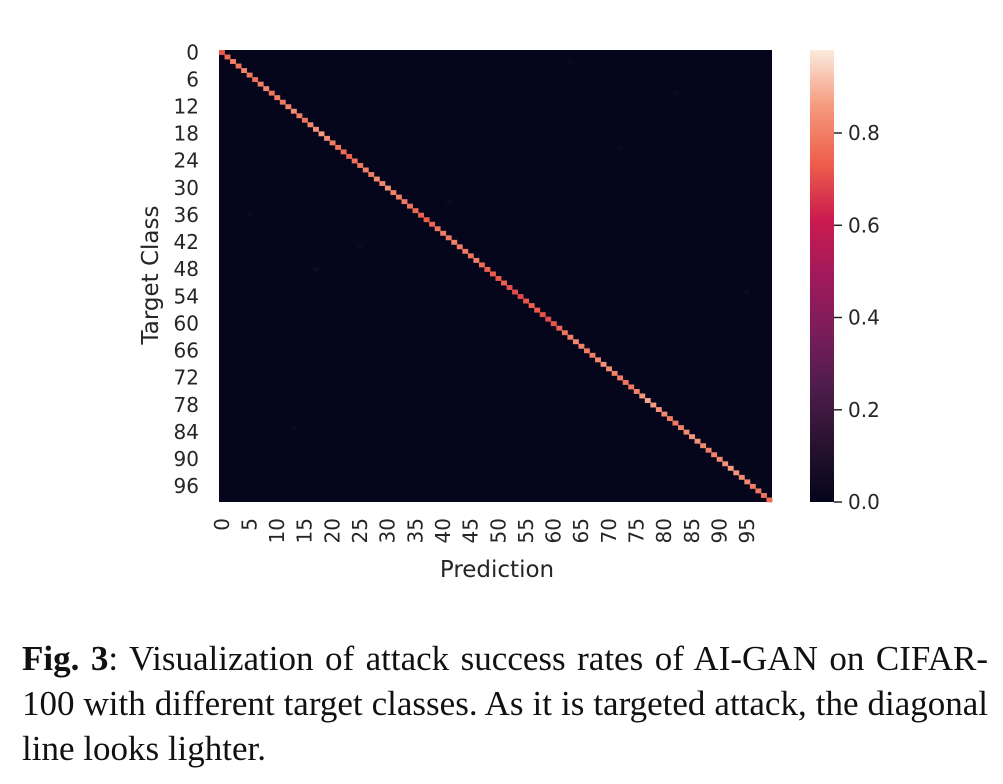 This screenshot has width=1003, height=784. What do you see at coordinates (857, 317) in the screenshot?
I see `colorbar-ticks: 0.0 0.2 0.4 0.6 0.8` at bounding box center [857, 317].